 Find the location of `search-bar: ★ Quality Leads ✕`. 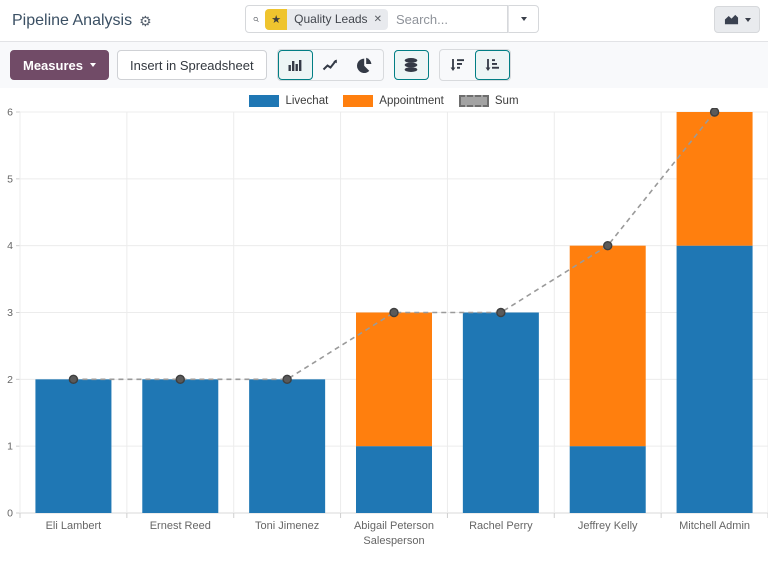

search-bar: ★ Quality Leads ✕ is located at coordinates (392, 19).